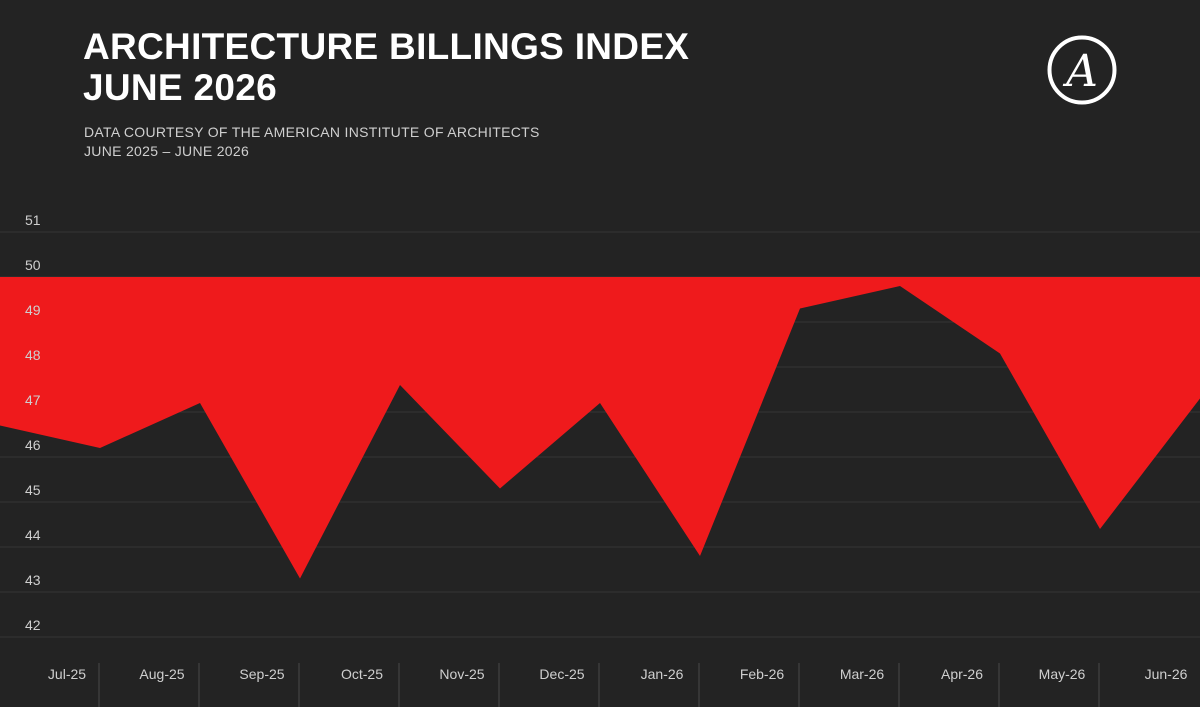 The image size is (1200, 707). I want to click on x-tick-label: Nov-25, so click(461, 674).